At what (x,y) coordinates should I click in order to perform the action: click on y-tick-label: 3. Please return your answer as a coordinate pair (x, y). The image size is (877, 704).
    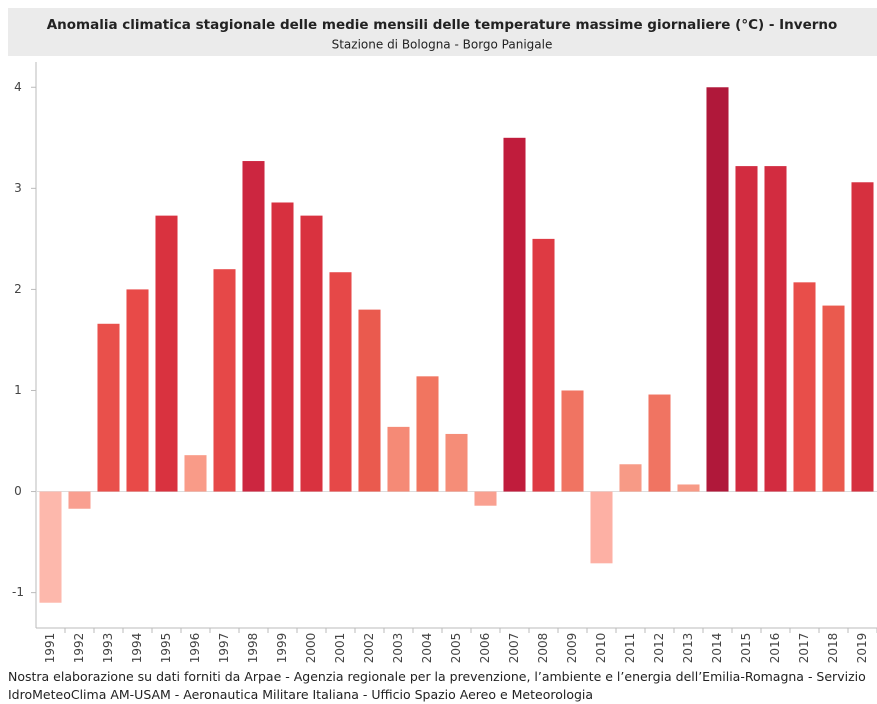
    Looking at the image, I should click on (18, 188).